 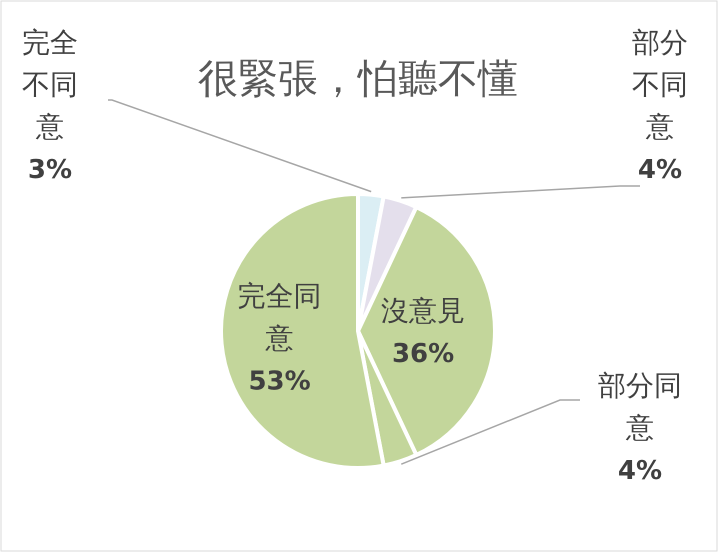 I want to click on slice-label: 部分同意, so click(x=640, y=406).